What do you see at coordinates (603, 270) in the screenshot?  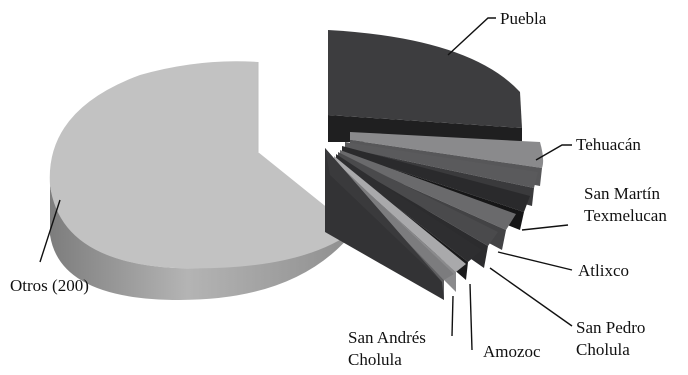 I see `label-atlixco: Atlixco` at bounding box center [603, 270].